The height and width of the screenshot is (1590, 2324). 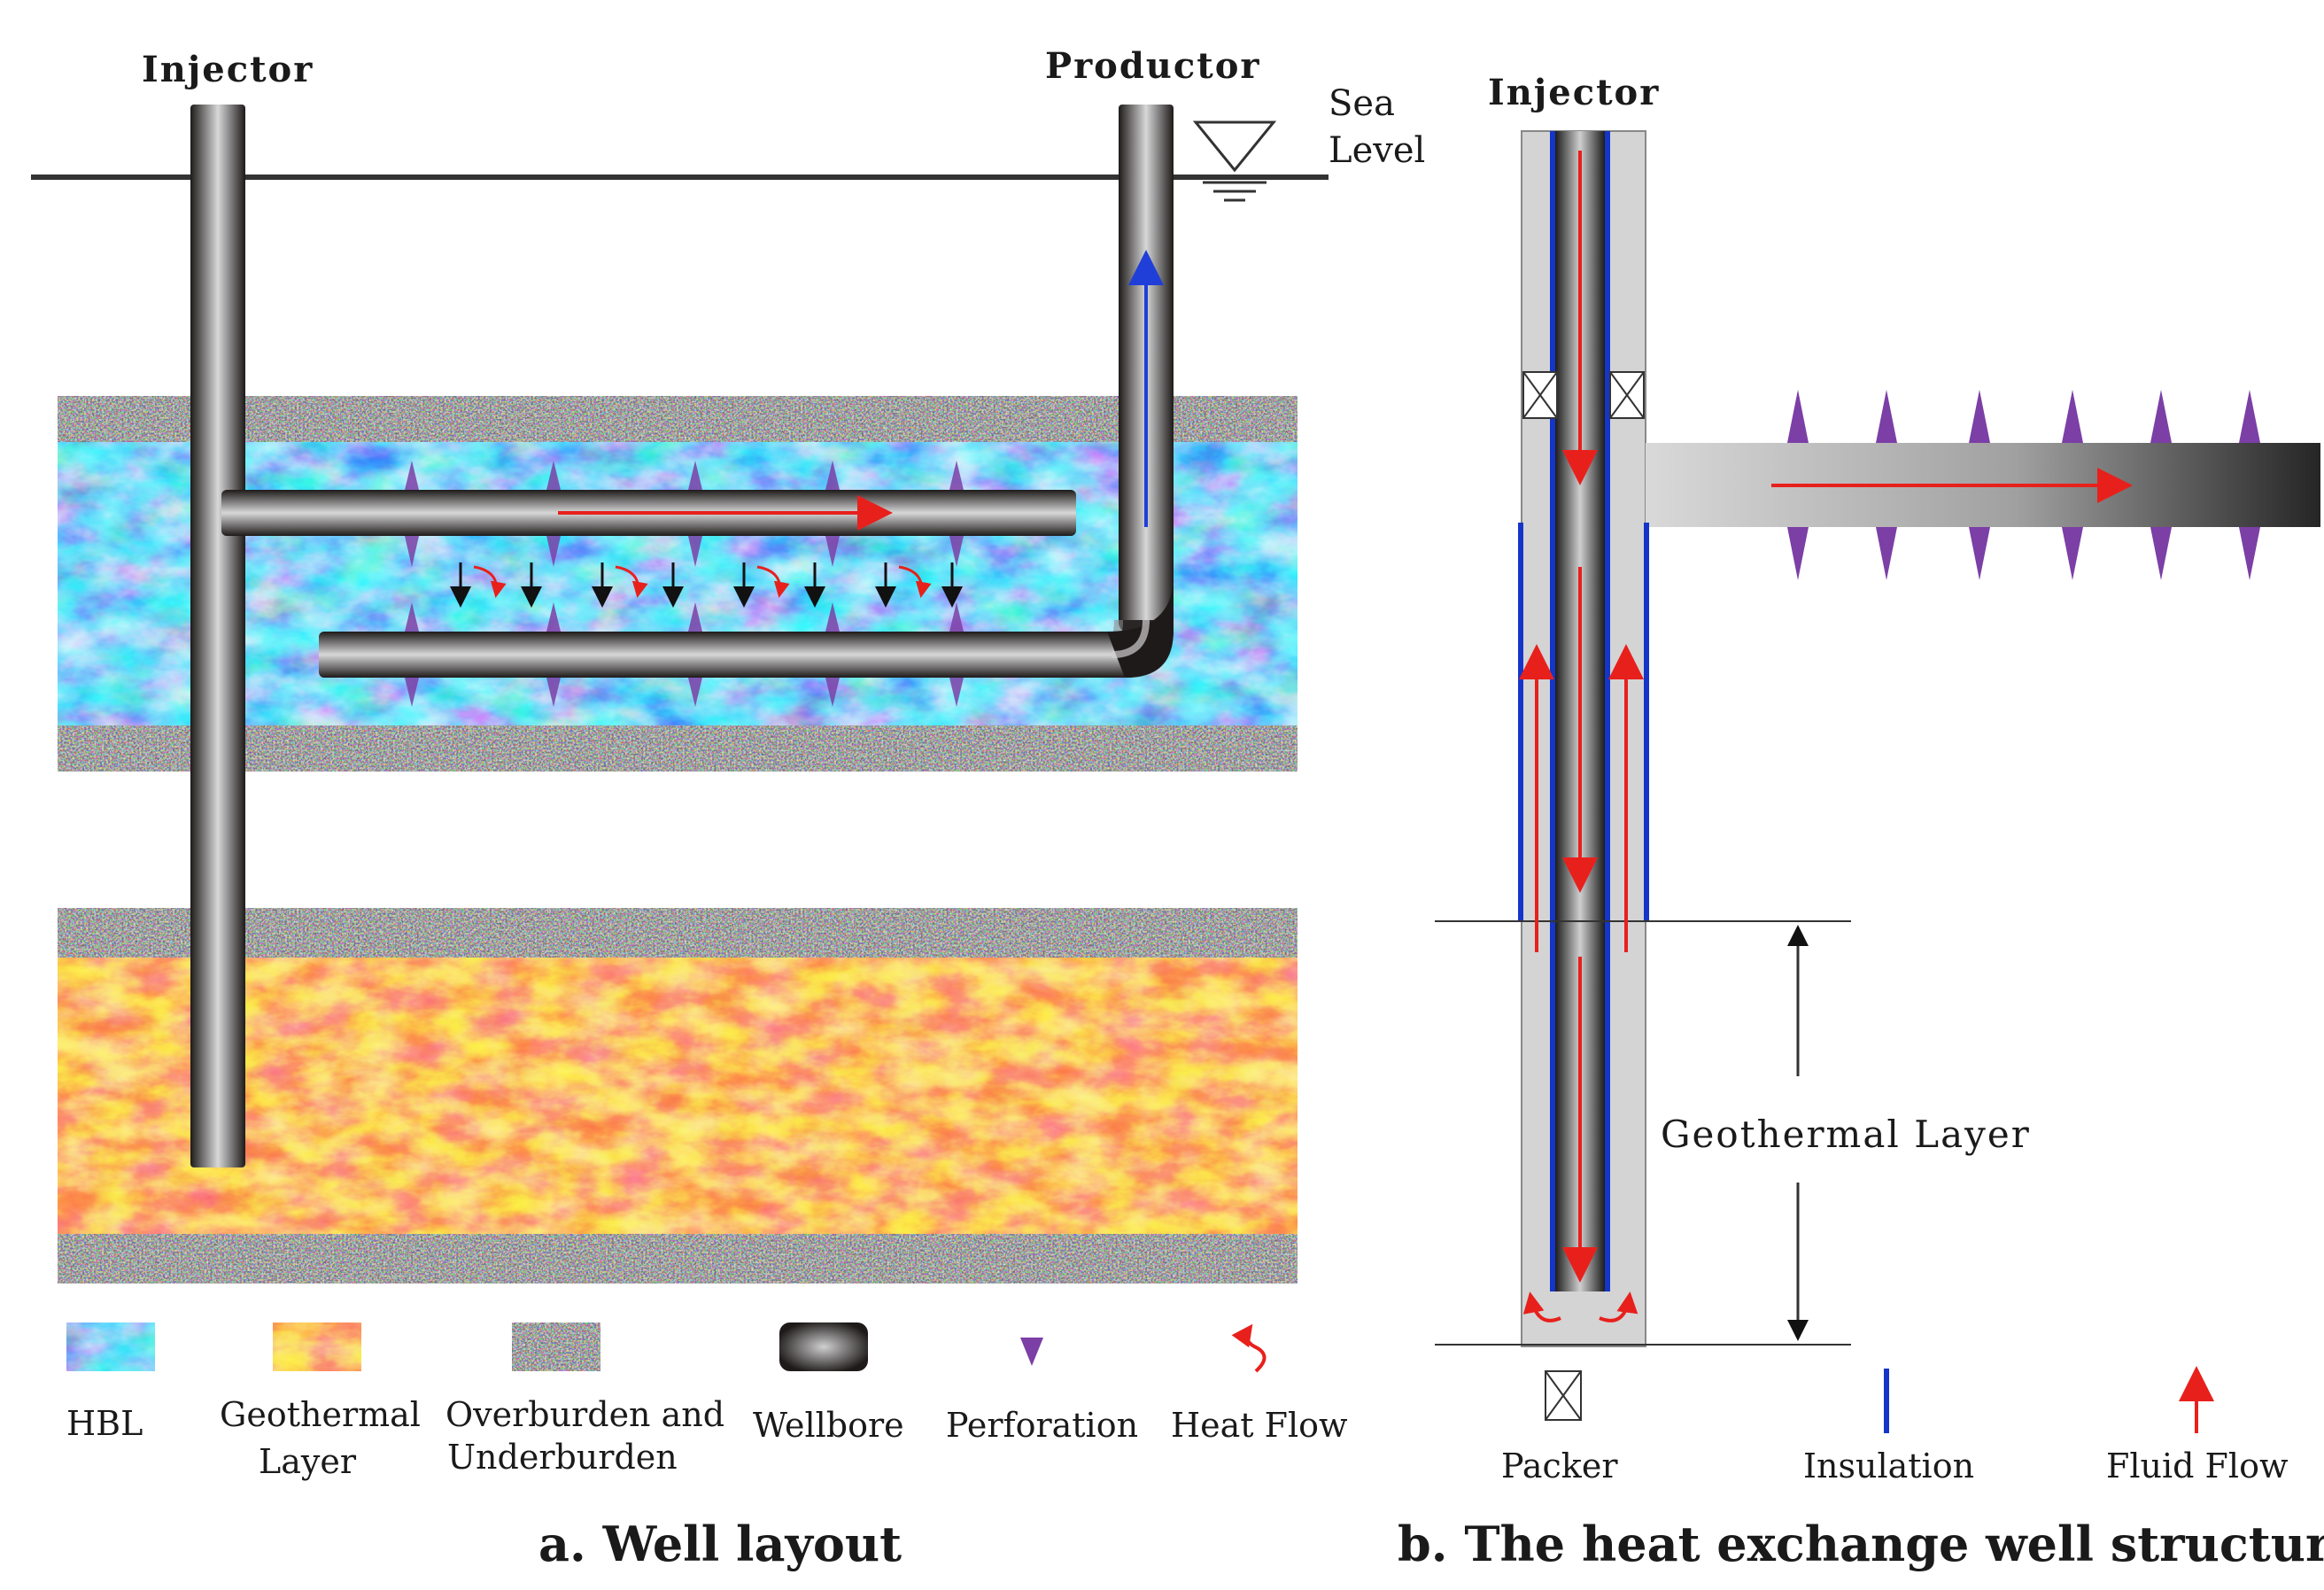 What do you see at coordinates (1559, 1466) in the screenshot?
I see `legend-packer-label: Packer` at bounding box center [1559, 1466].